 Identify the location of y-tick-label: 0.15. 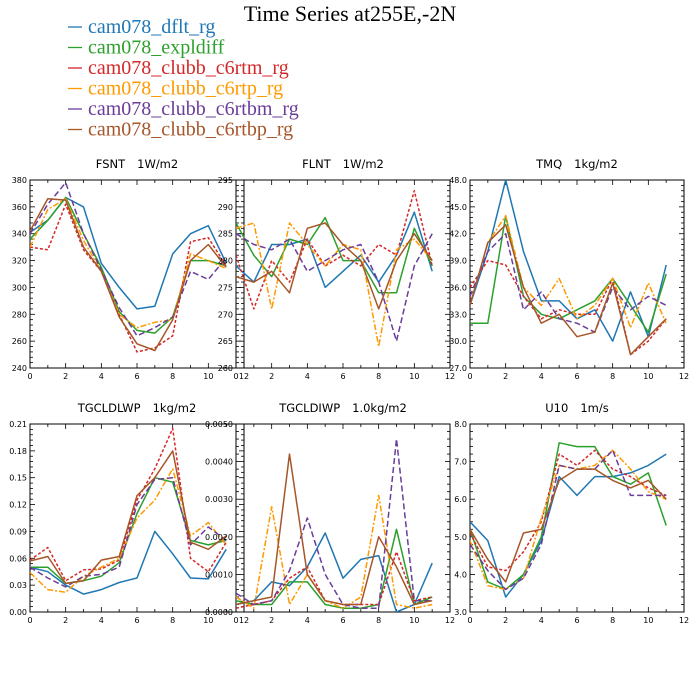
(18, 478).